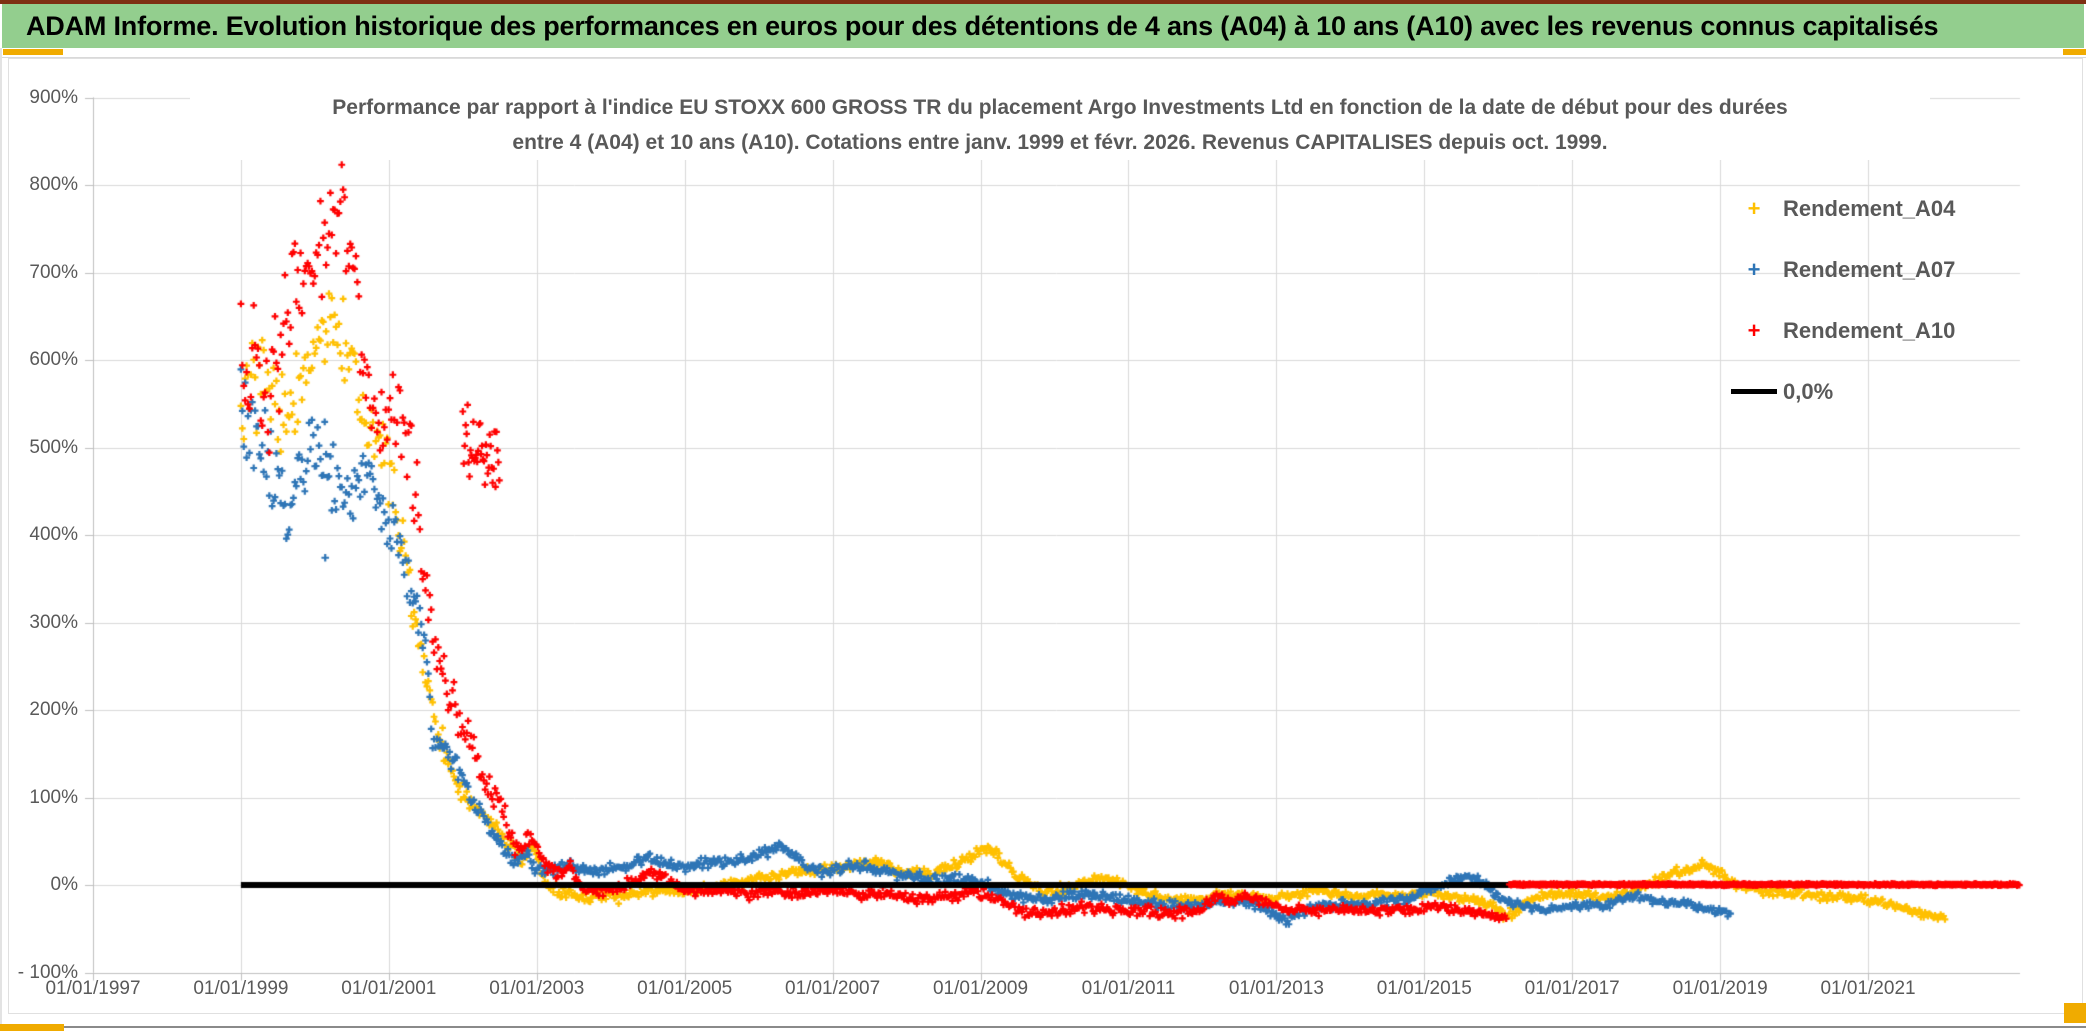  I want to click on x-axis-tick-label: 01/01/2013, so click(1276, 988).